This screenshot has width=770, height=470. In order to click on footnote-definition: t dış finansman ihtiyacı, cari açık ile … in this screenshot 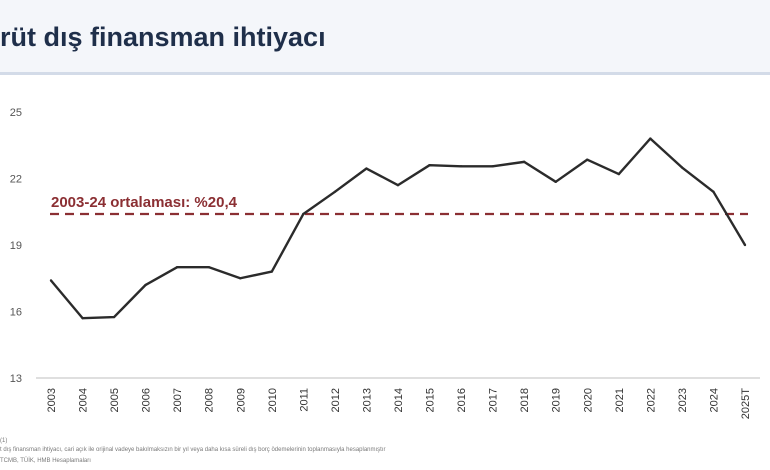, I will do `click(193, 450)`.